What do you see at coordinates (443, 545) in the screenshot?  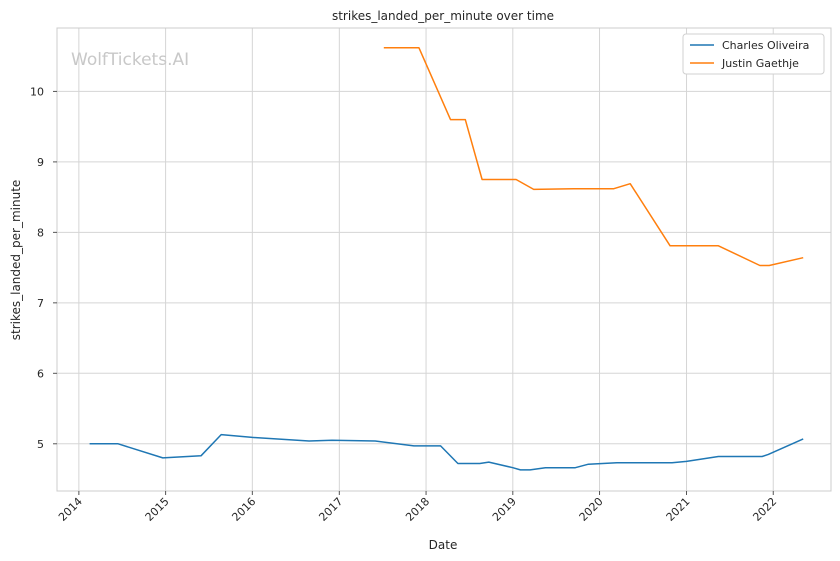 I see `x-axis-label: Date` at bounding box center [443, 545].